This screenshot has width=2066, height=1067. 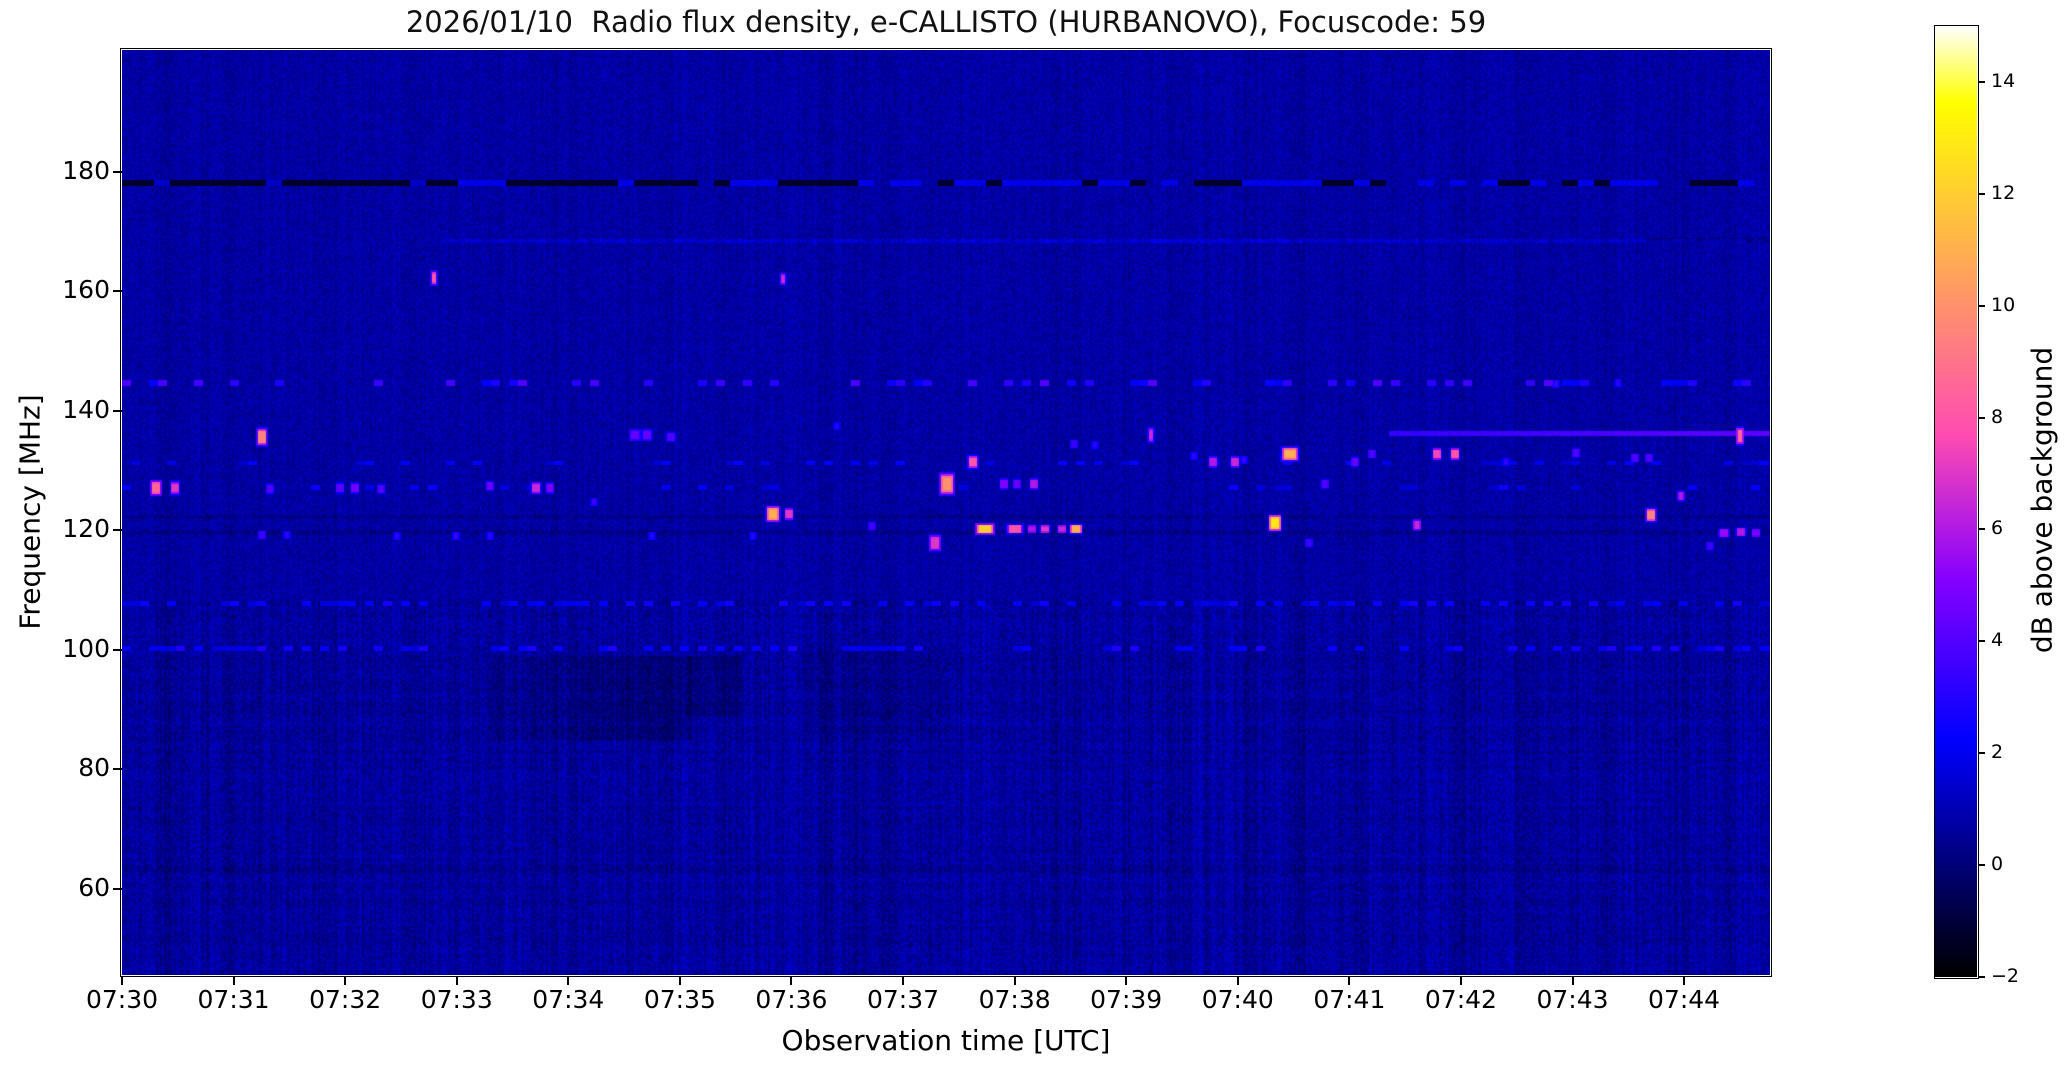 I want to click on x-tick-label: 07:32, so click(x=345, y=999).